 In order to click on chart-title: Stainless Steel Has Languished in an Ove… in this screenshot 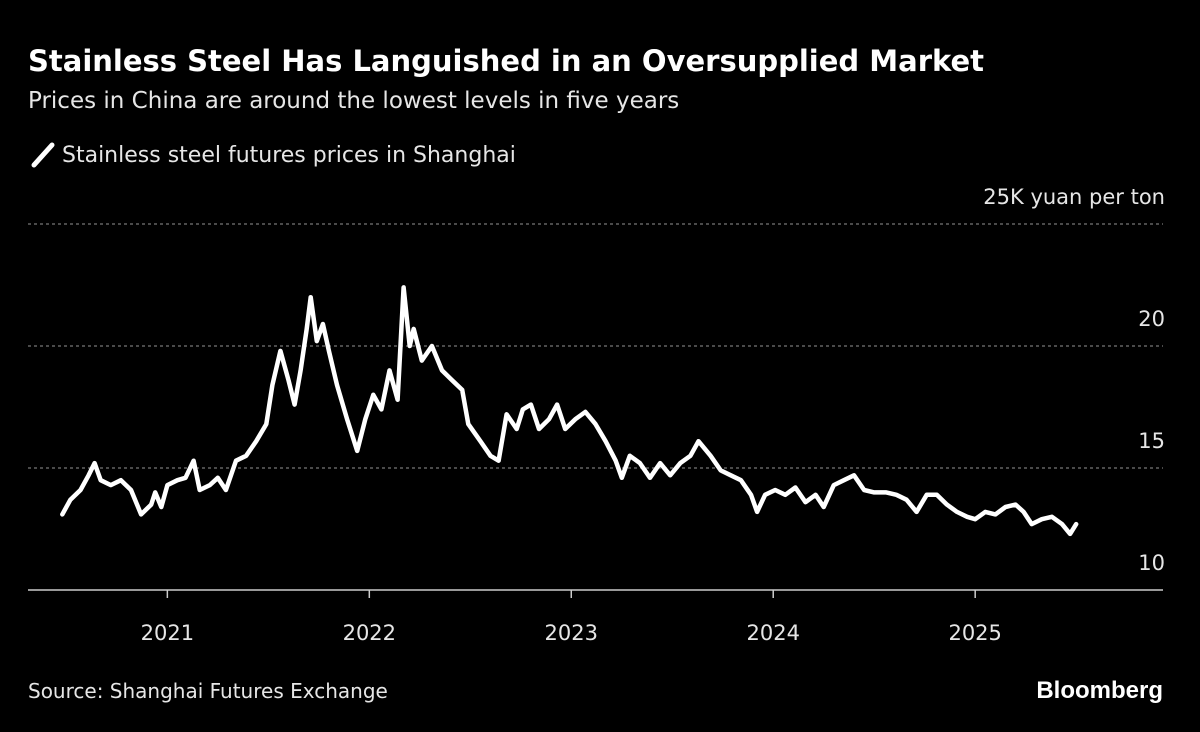, I will do `click(506, 61)`.